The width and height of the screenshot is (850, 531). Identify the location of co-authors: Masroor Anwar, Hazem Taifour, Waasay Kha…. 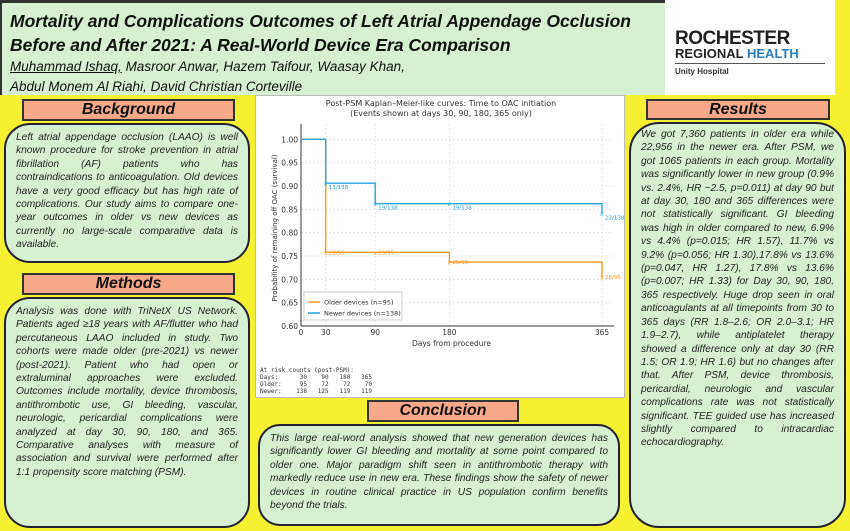
(263, 66).